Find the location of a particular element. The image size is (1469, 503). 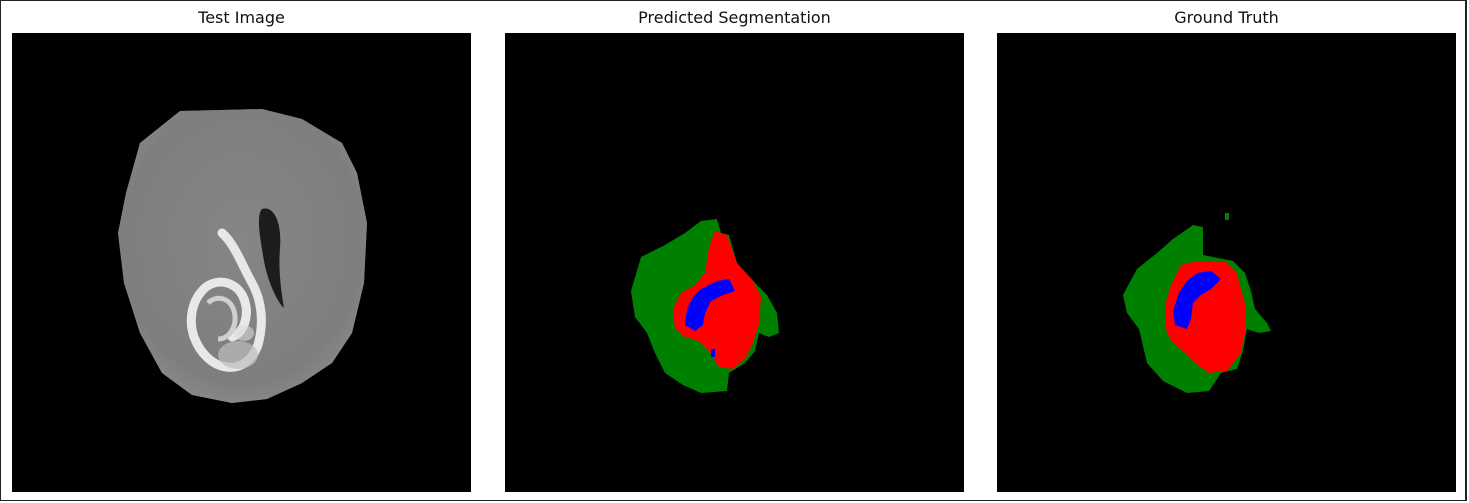

enhancing-lesion is located at coordinates (226, 300).